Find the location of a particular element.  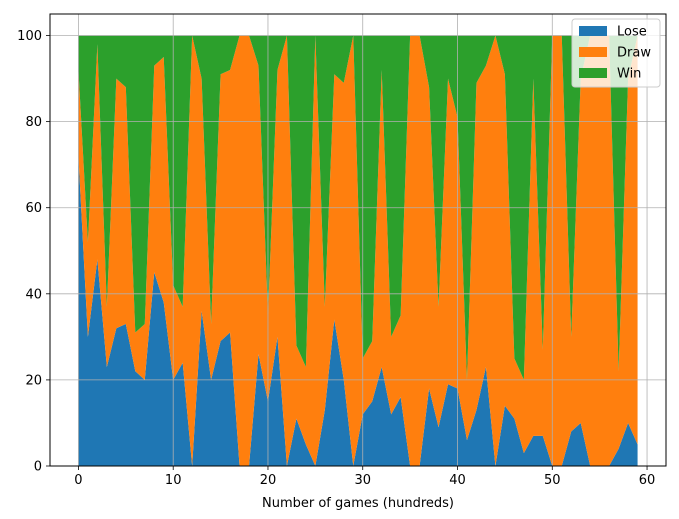

x-tick-label: 40 is located at coordinates (457, 480).